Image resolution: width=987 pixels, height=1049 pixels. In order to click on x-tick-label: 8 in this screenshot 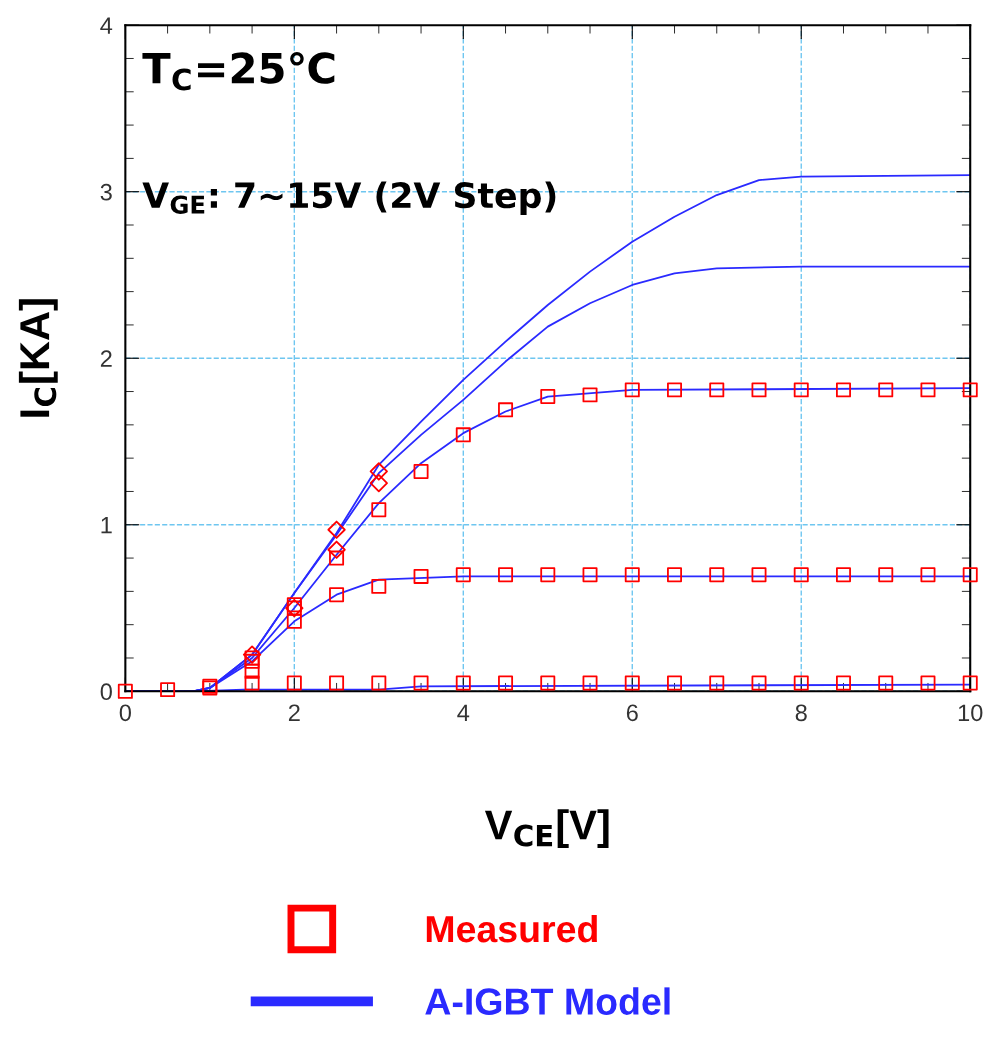, I will do `click(801, 713)`.